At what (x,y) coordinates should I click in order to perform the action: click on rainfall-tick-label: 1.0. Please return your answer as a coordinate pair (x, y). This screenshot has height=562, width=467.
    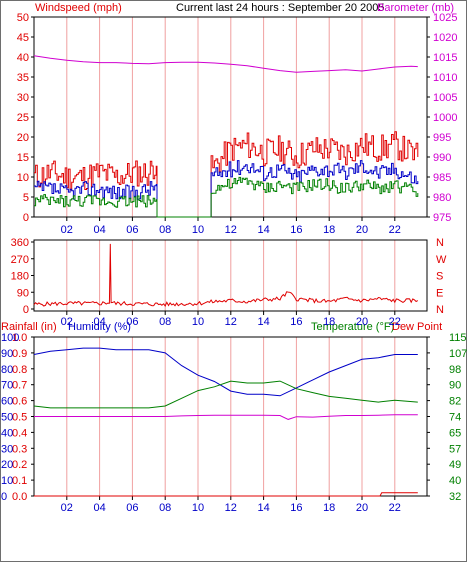
    Looking at the image, I should click on (19, 338).